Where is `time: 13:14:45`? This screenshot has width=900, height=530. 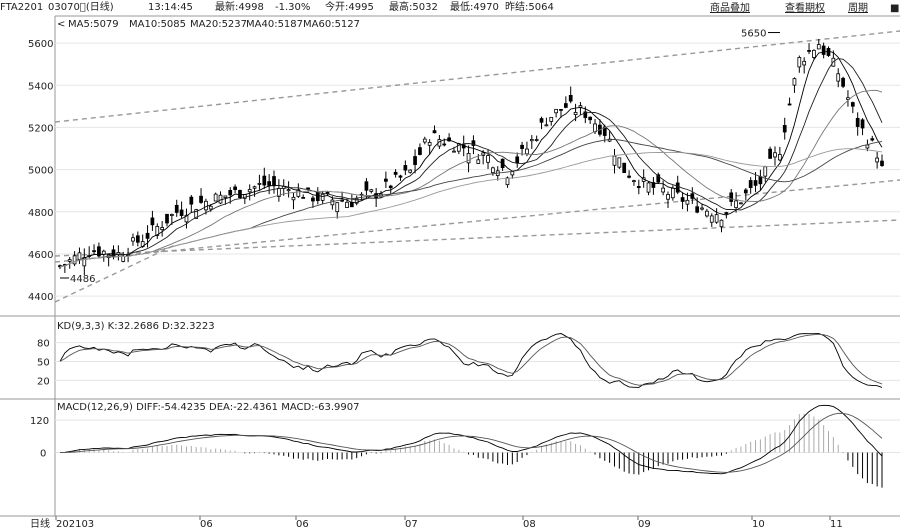 time: 13:14:45 is located at coordinates (170, 7).